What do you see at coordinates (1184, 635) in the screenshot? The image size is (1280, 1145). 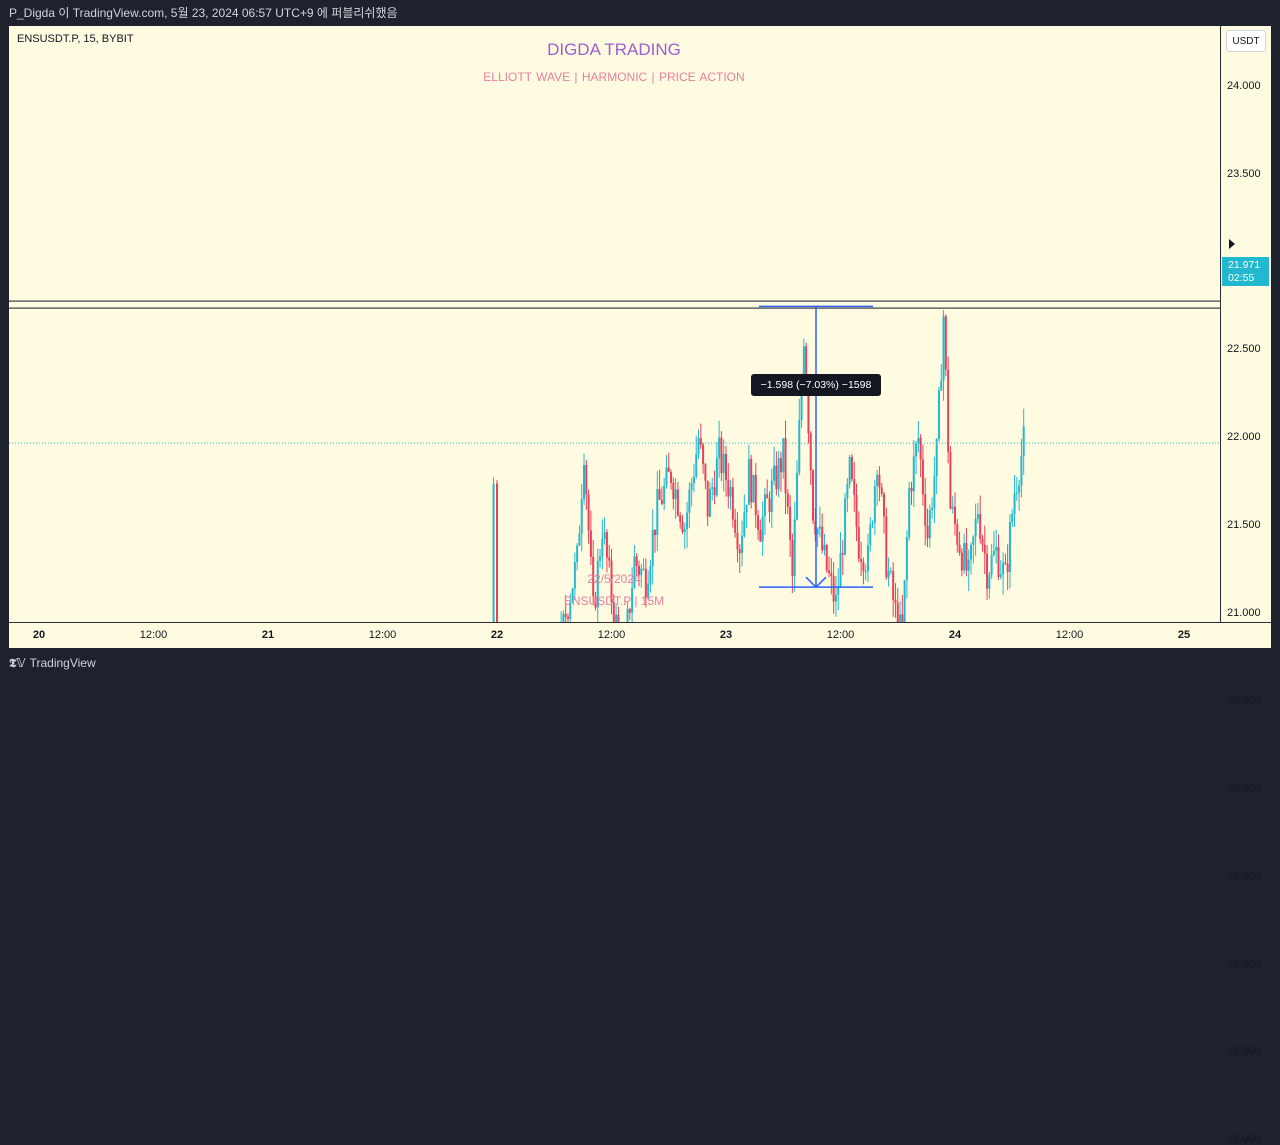 I see `time-tick: 25` at bounding box center [1184, 635].